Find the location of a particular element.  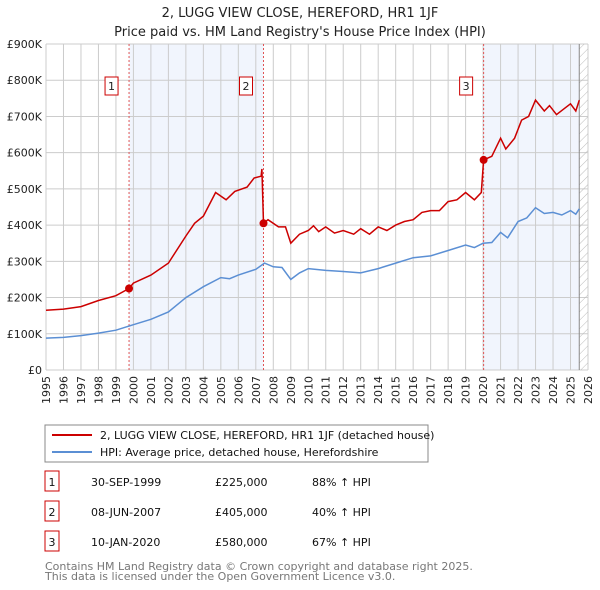

x-tick-label: 2017 is located at coordinates (431, 390).